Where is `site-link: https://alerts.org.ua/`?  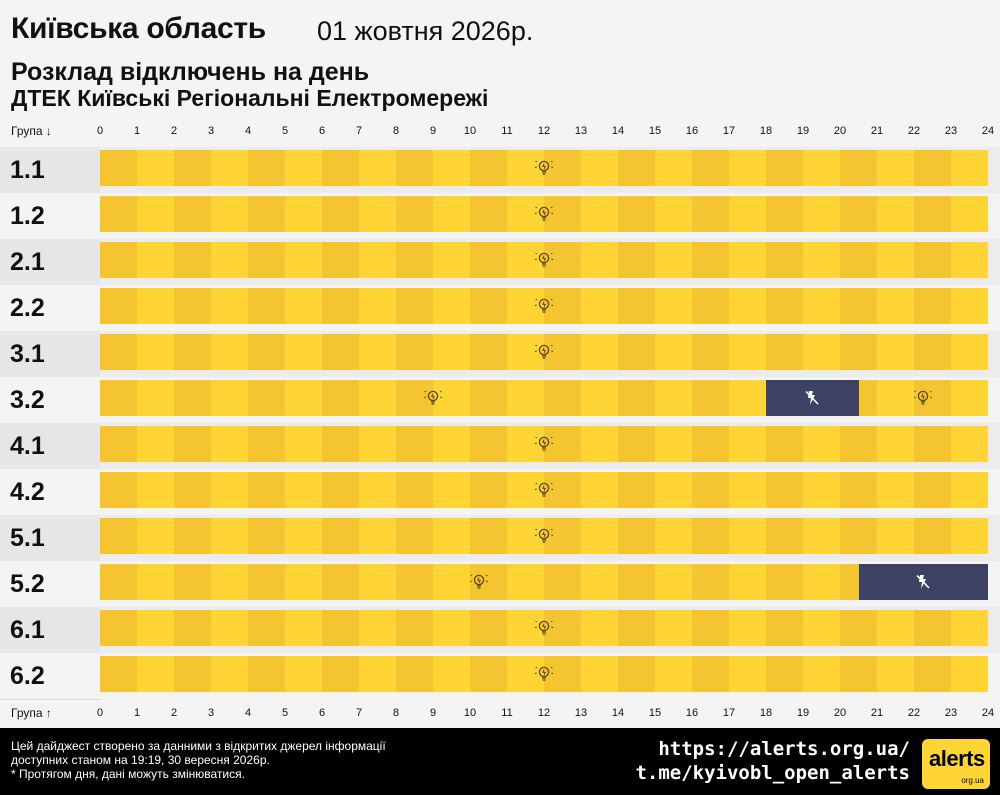 site-link: https://alerts.org.ua/ is located at coordinates (784, 749).